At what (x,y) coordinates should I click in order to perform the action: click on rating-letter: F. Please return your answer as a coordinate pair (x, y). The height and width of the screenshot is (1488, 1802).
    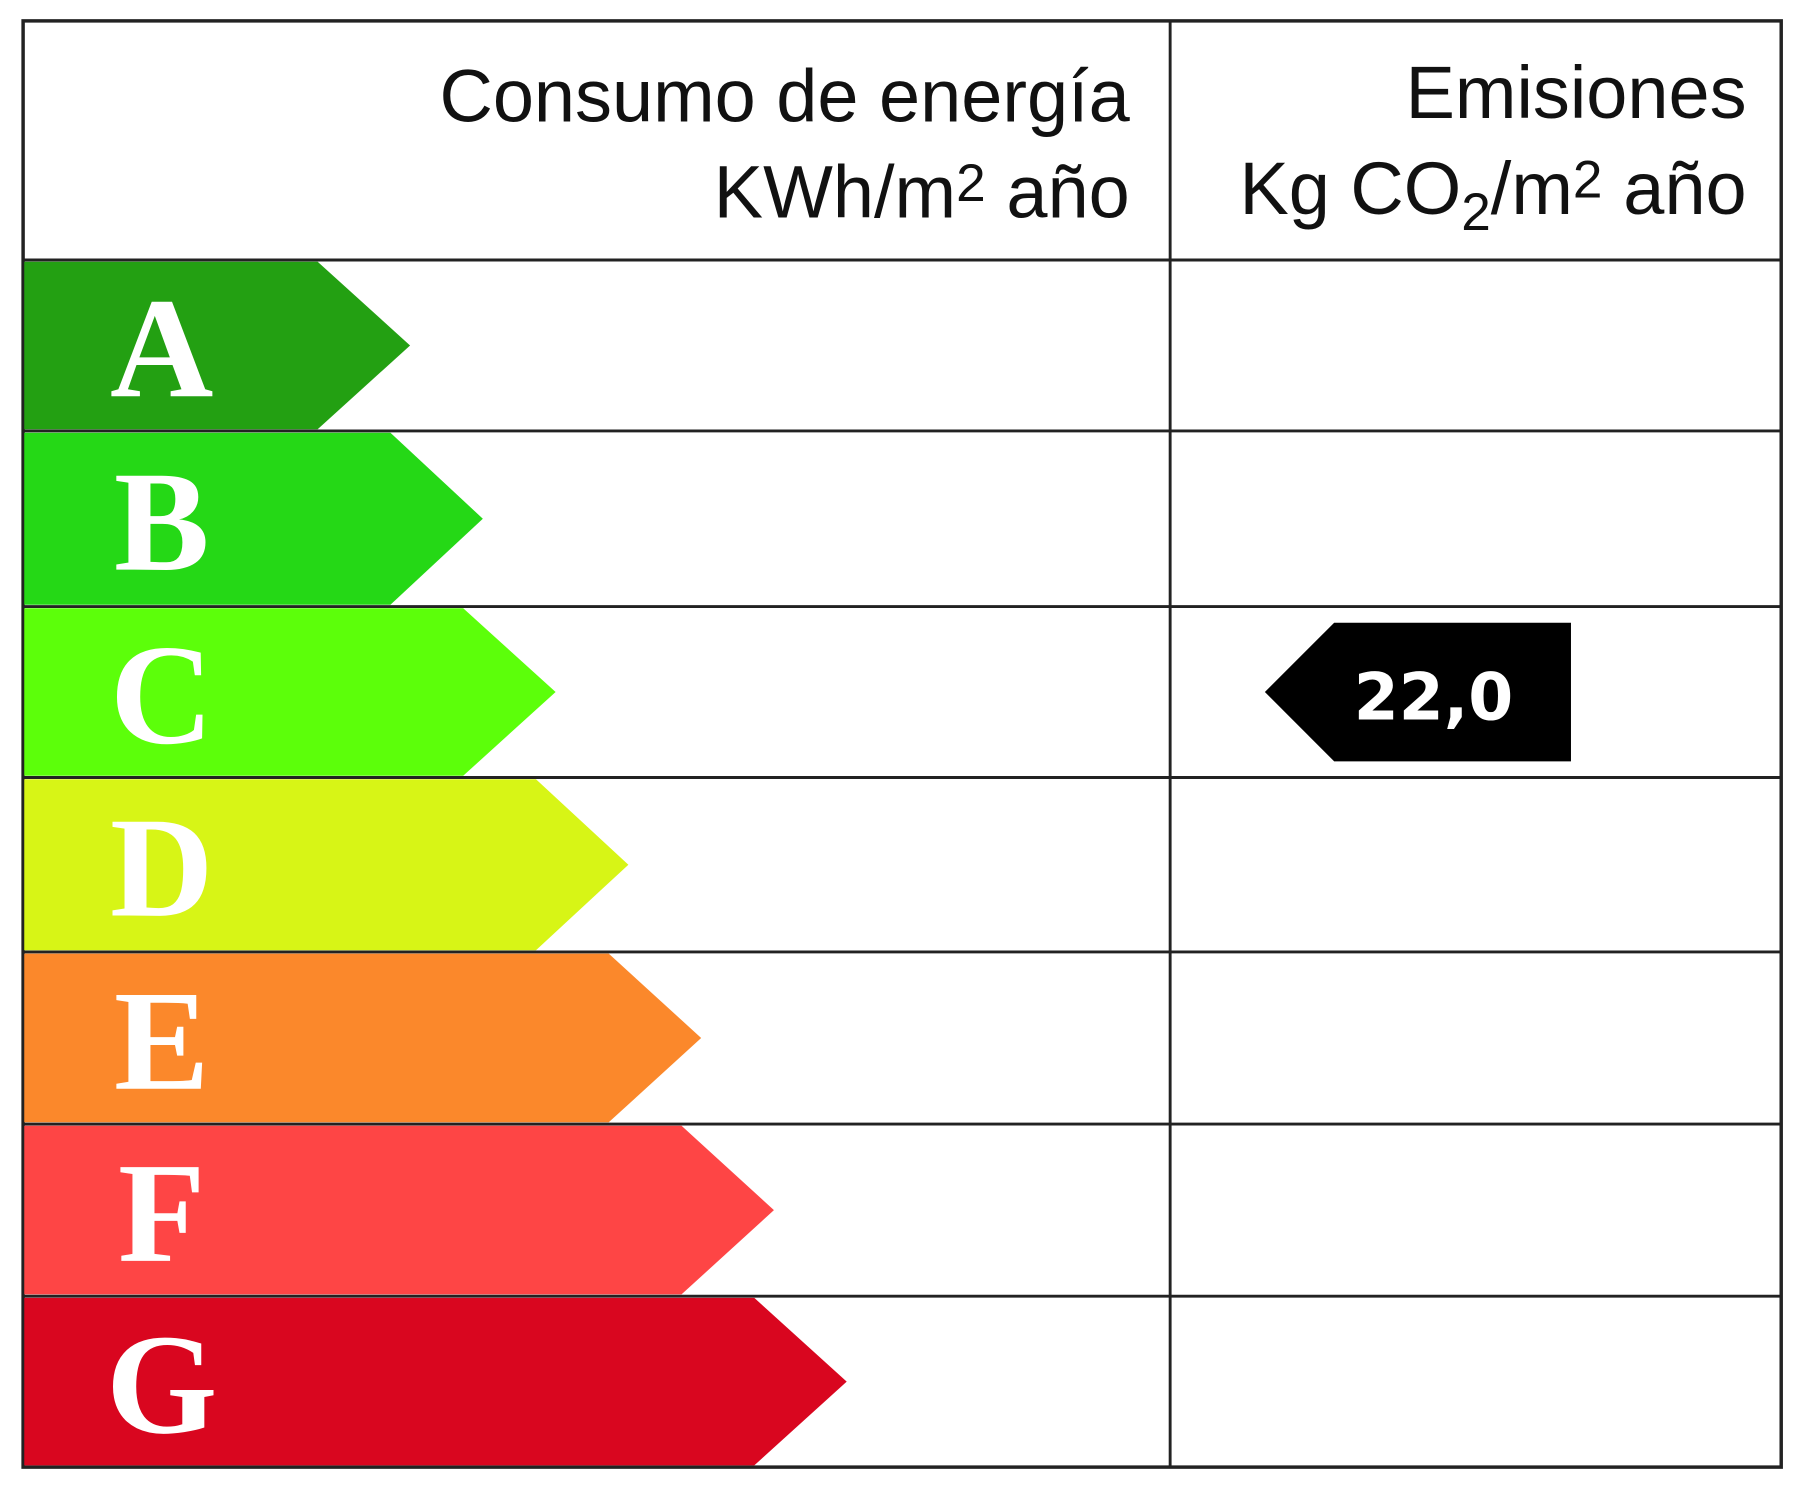
    Looking at the image, I should click on (161, 1212).